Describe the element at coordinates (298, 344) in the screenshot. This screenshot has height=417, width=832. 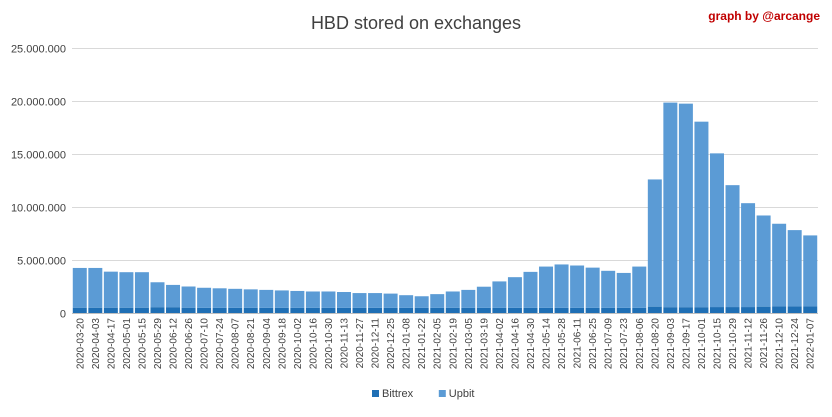
I see `x-tick-label: 2020-10-02` at that location.